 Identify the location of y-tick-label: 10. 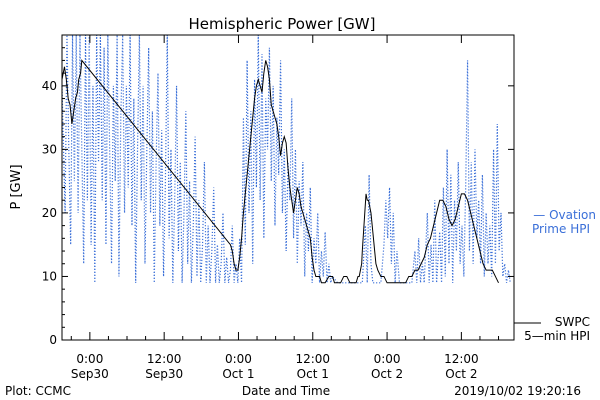
(49, 276).